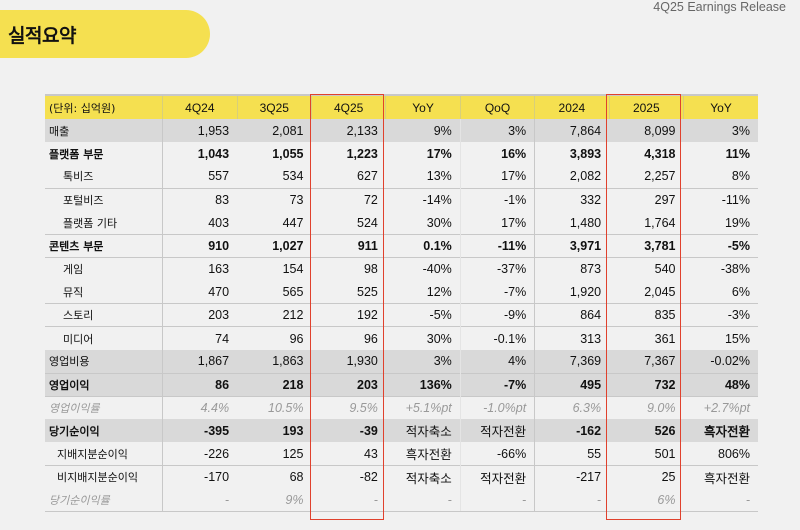  Describe the element at coordinates (719, 7) in the screenshot. I see `release-label: 4Q25 Earnings Release` at that location.